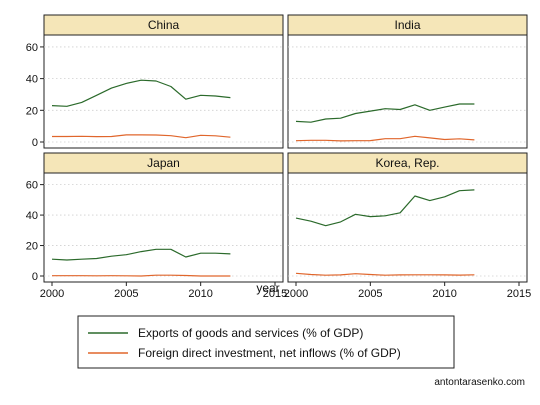 This screenshot has width=540, height=405. What do you see at coordinates (250, 333) in the screenshot?
I see `legend-label: Exports of goods and services (% of GDP)` at bounding box center [250, 333].